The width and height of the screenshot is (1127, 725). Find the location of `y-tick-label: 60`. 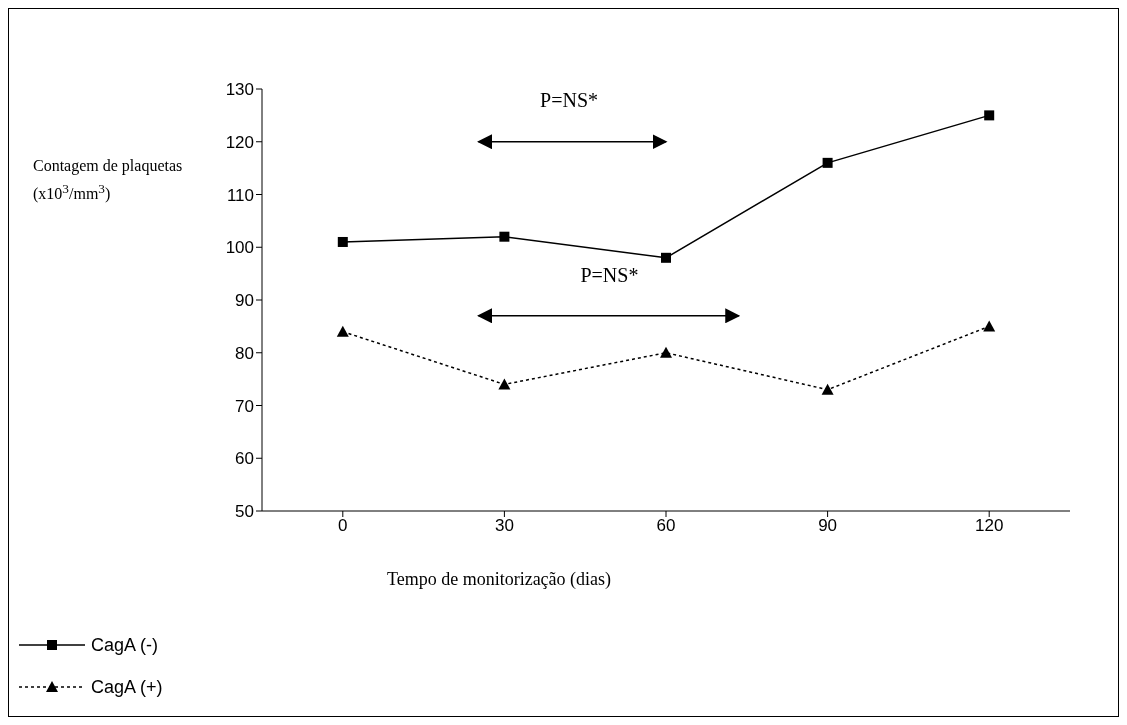

y-tick-label: 60 is located at coordinates (244, 459).